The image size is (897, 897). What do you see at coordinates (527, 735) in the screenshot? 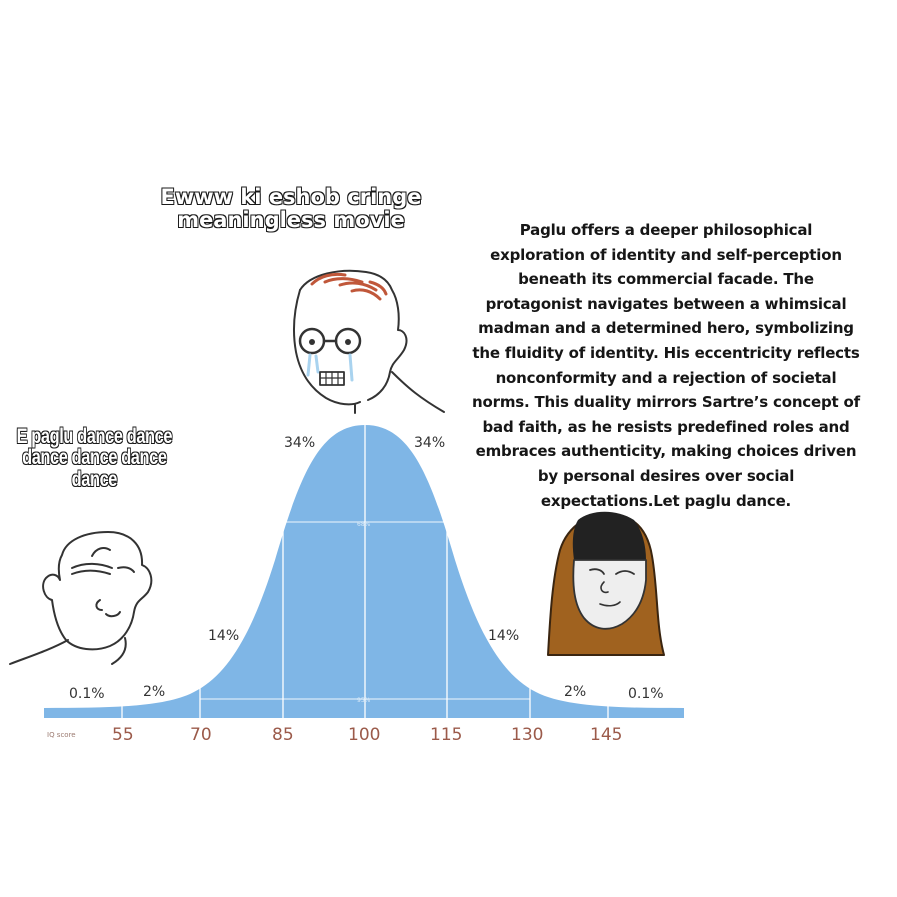
I see `tick-130: 130` at bounding box center [527, 735].